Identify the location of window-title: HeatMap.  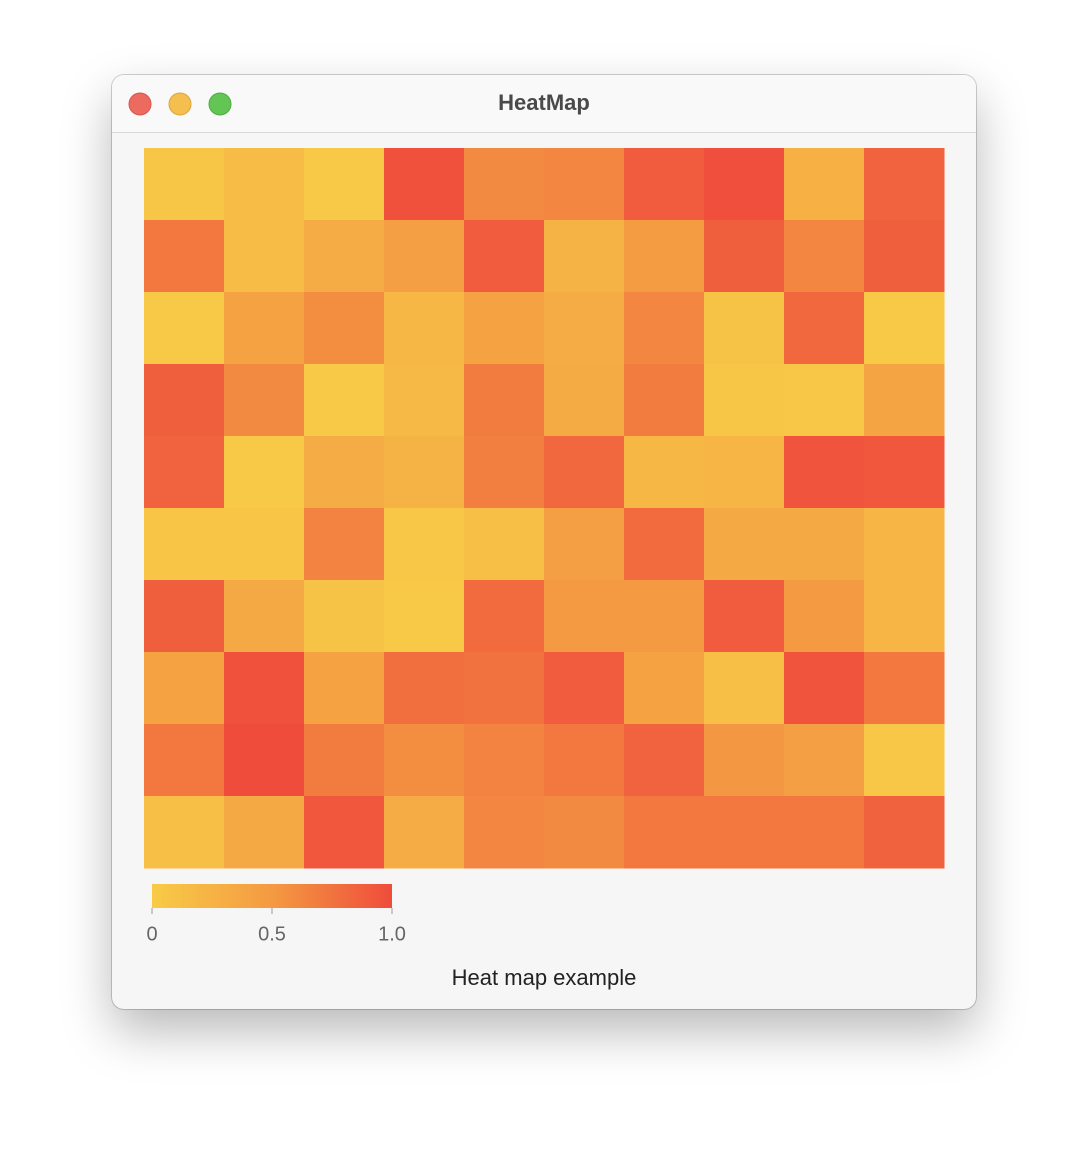
(544, 102).